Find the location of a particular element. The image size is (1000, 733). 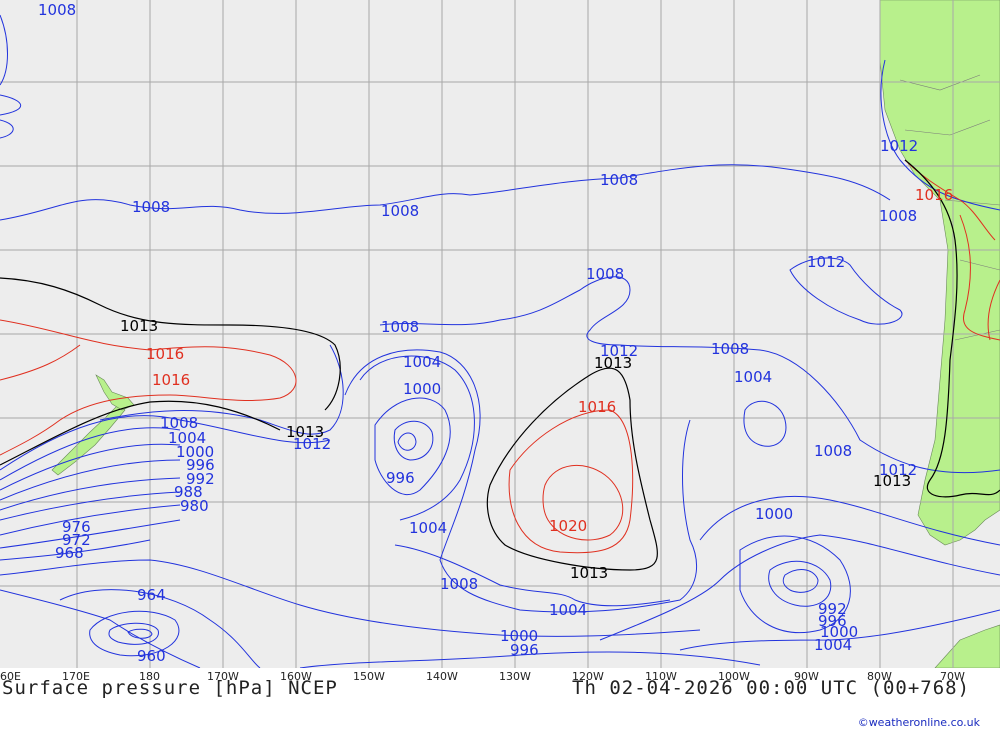

isobar-label: 972 is located at coordinates (76, 540).